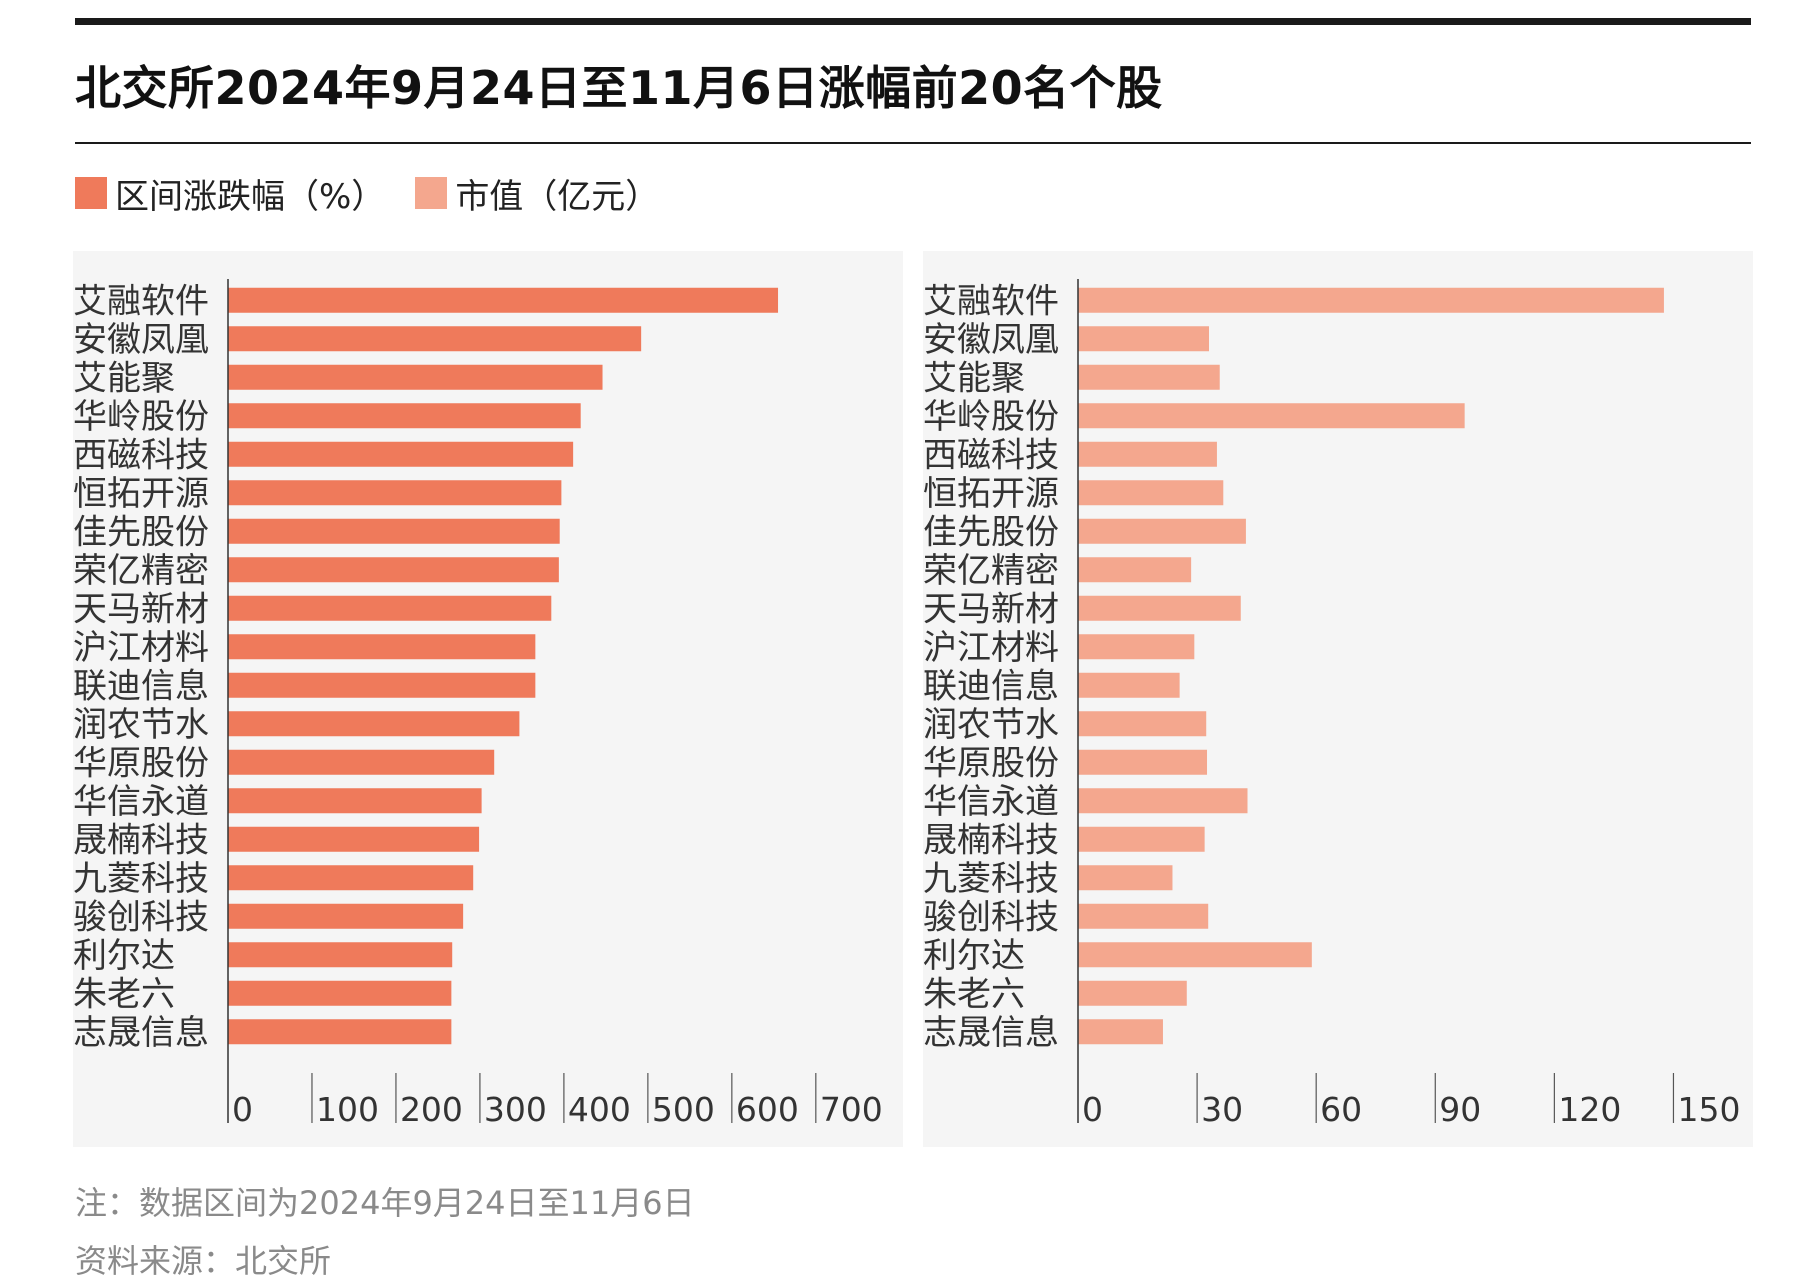 The width and height of the screenshot is (1820, 1288). What do you see at coordinates (619, 88) in the screenshot?
I see `chart-title: 北交所2024年9月24日至11月6日涨幅前20名个股` at bounding box center [619, 88].